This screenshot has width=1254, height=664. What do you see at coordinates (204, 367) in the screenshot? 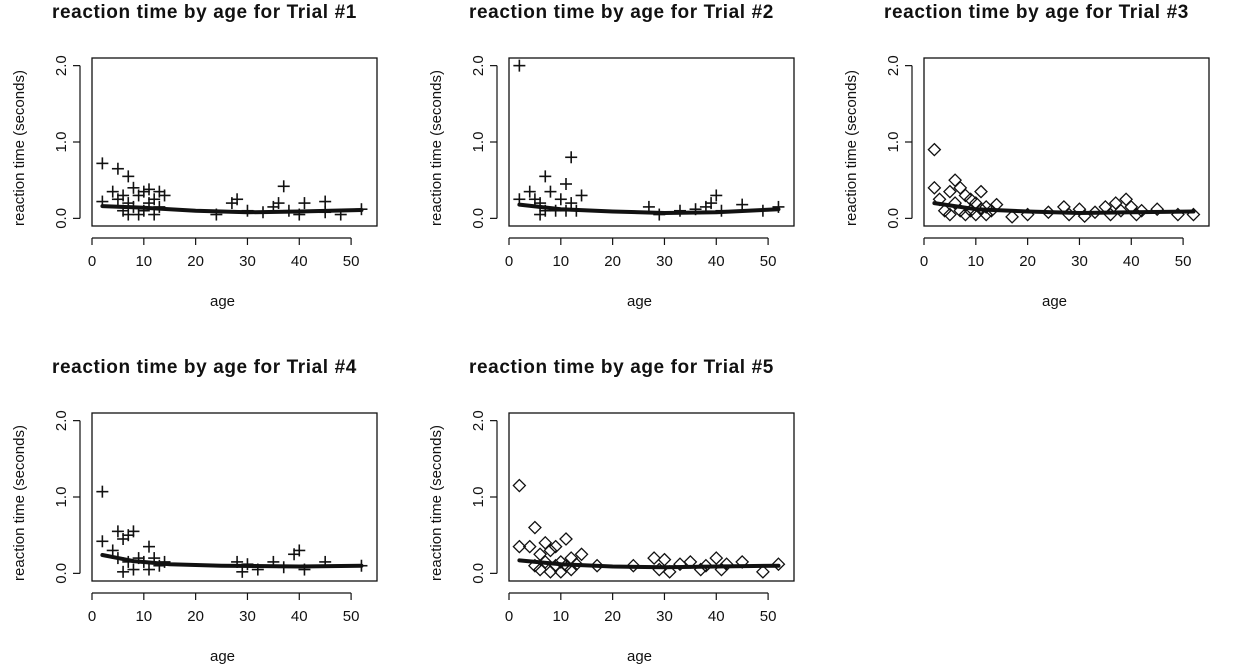
I see `chart-title: reaction time by age for Trial #4` at bounding box center [204, 367].